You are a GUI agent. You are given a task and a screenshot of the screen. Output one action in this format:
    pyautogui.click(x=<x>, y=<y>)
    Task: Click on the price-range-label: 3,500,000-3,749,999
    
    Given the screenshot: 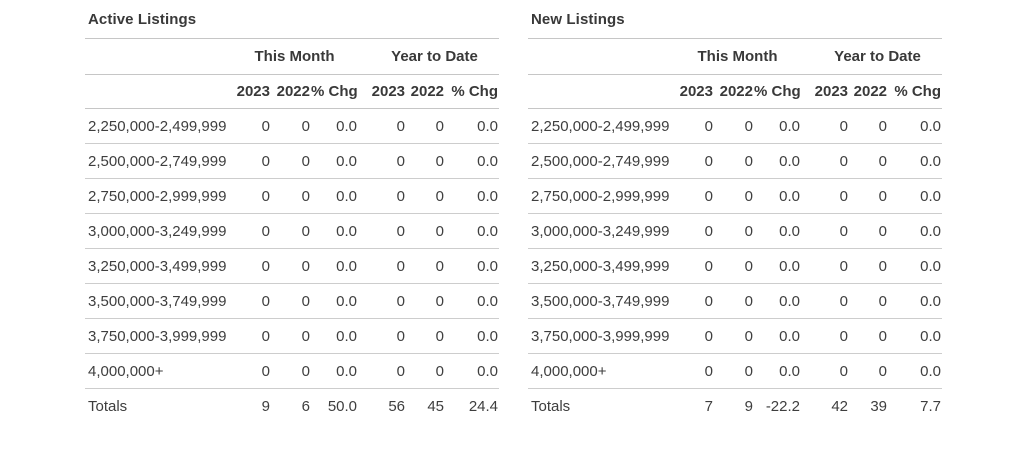 What is the action you would take?
    pyautogui.click(x=600, y=301)
    